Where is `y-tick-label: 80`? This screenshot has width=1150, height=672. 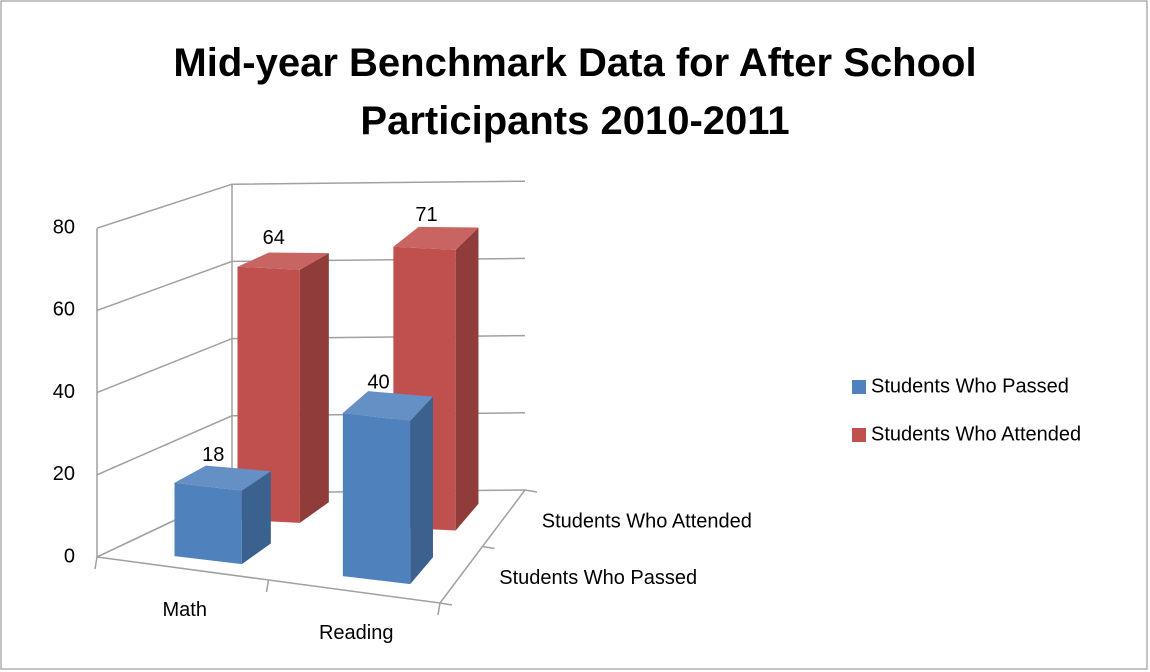 y-tick-label: 80 is located at coordinates (64, 227).